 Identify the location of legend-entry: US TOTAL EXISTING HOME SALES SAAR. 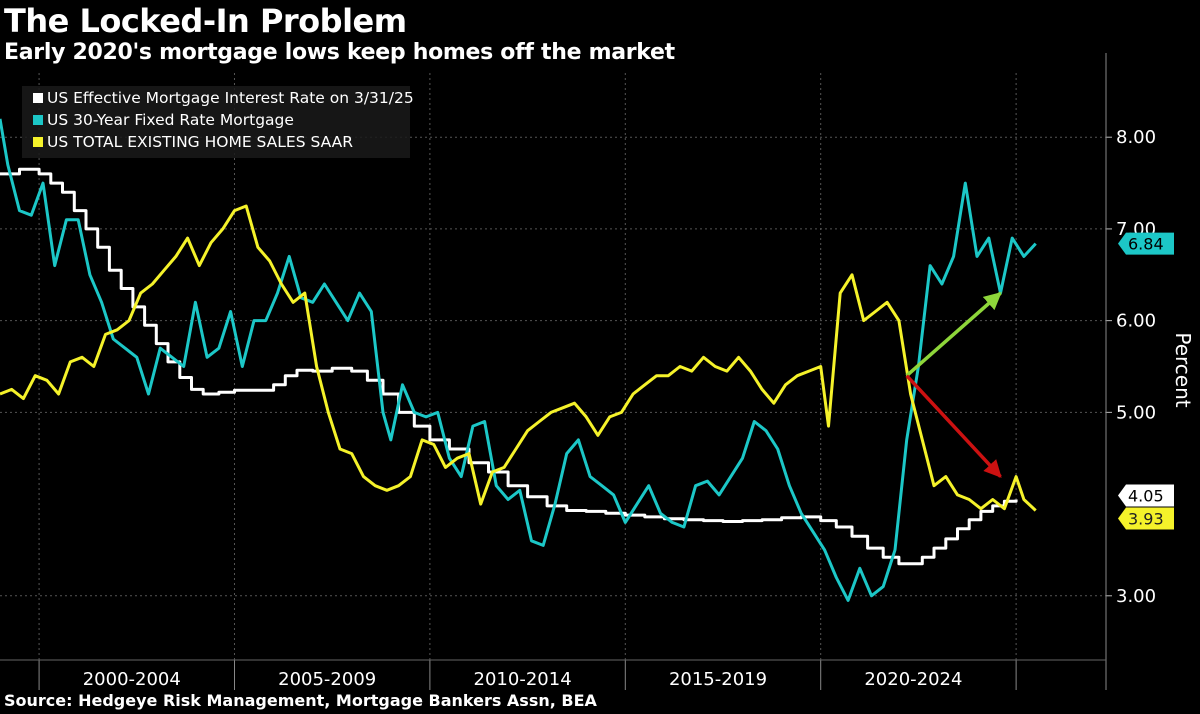
(200, 142).